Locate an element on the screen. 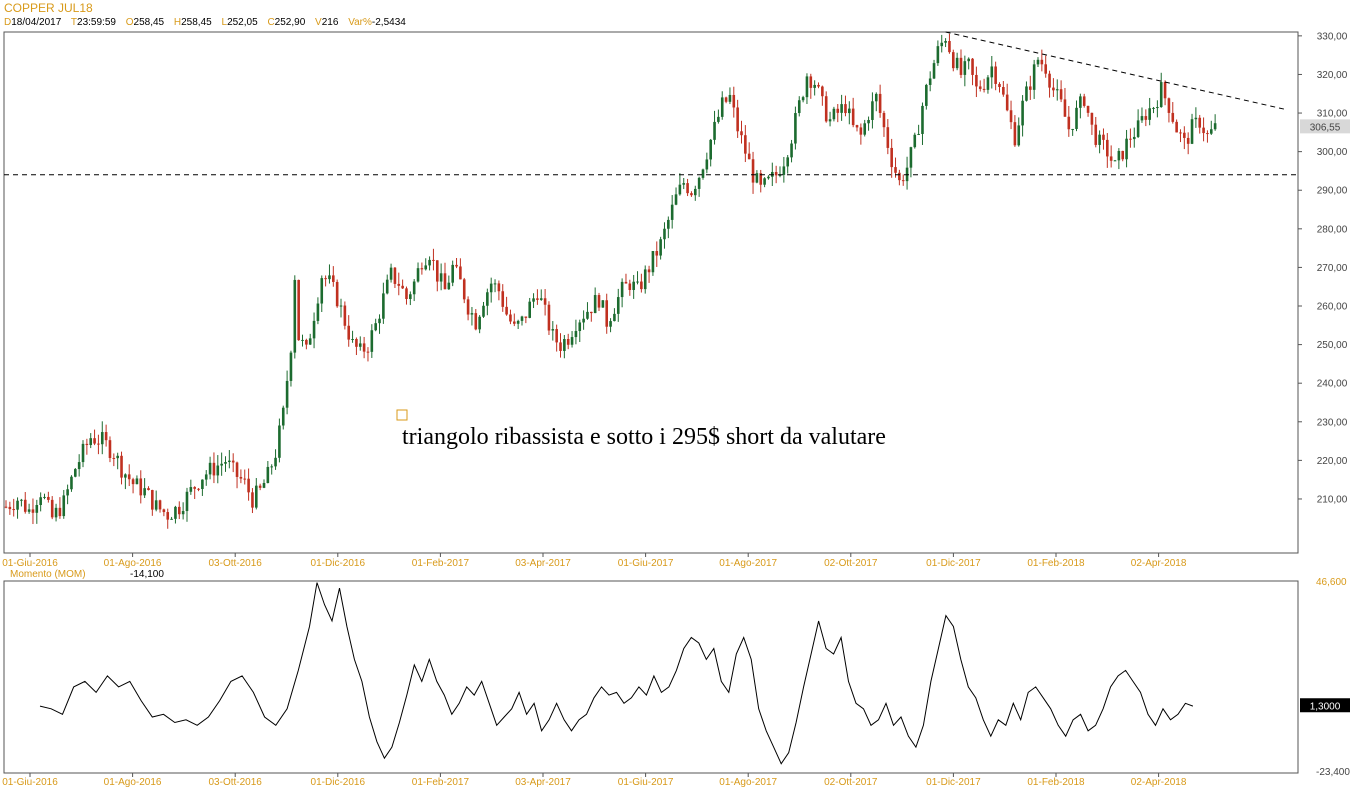  price-x-tick-label: 03-Ott-2016 is located at coordinates (236, 563).